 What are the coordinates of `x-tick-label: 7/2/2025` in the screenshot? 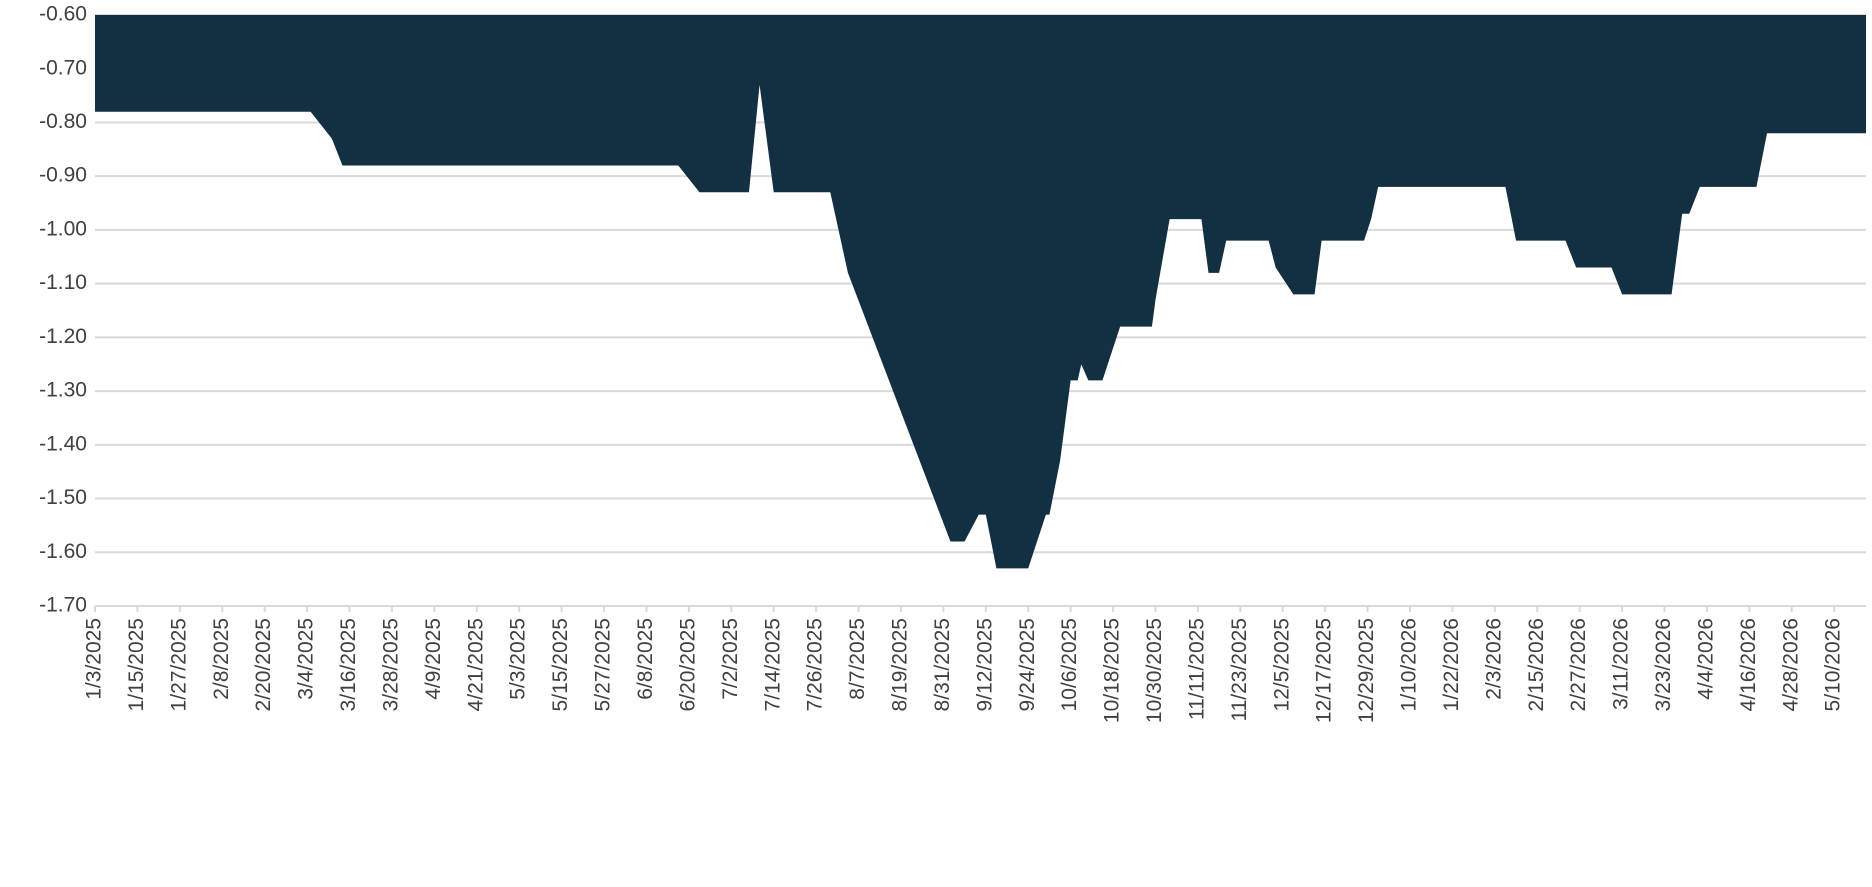 It's located at (730, 659).